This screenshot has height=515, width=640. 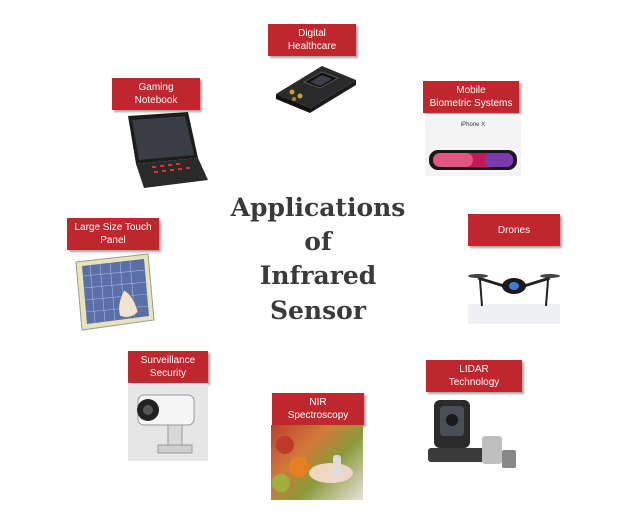 What do you see at coordinates (318, 207) in the screenshot?
I see `title-line-1: Applications` at bounding box center [318, 207].